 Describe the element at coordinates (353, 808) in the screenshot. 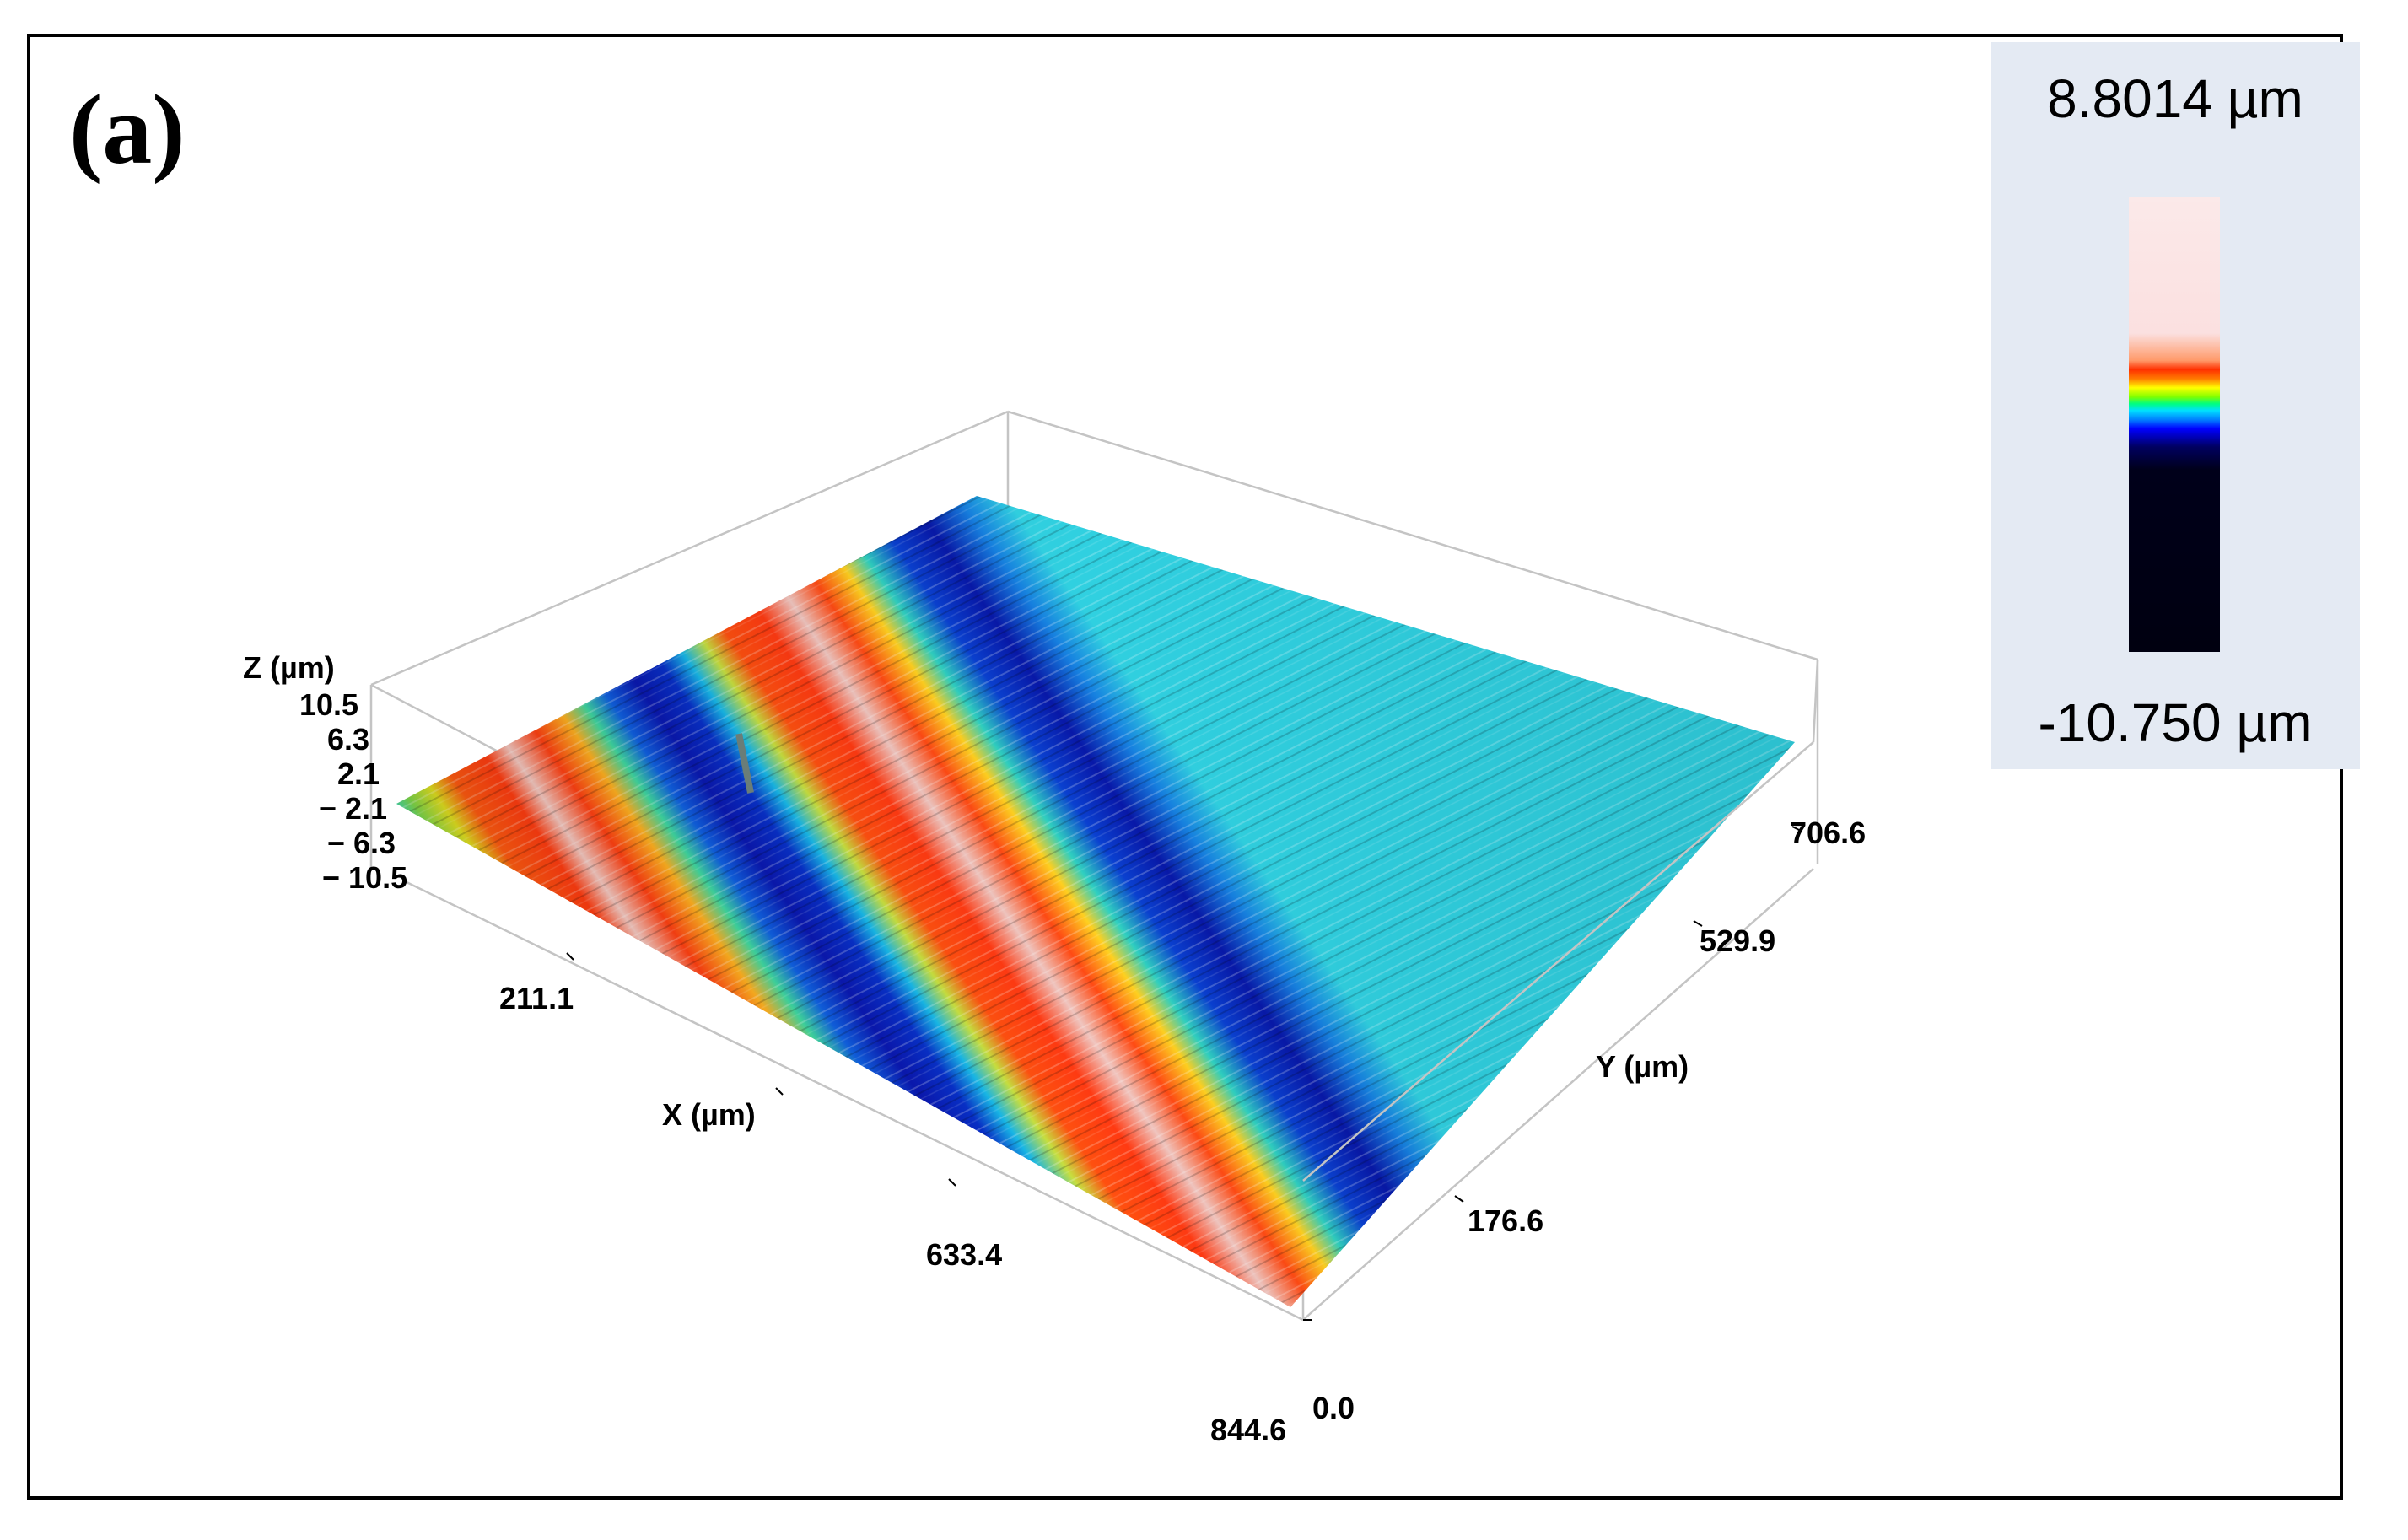

I see `z-tick: − 2.1` at that location.